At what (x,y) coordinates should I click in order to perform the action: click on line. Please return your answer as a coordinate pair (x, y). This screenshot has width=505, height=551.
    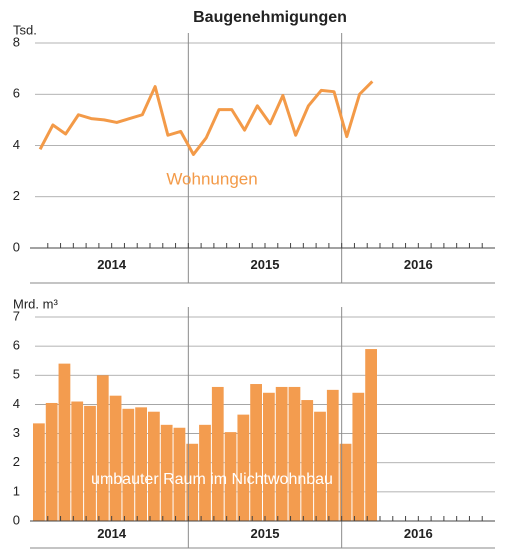
    Looking at the image, I should click on (206, 118).